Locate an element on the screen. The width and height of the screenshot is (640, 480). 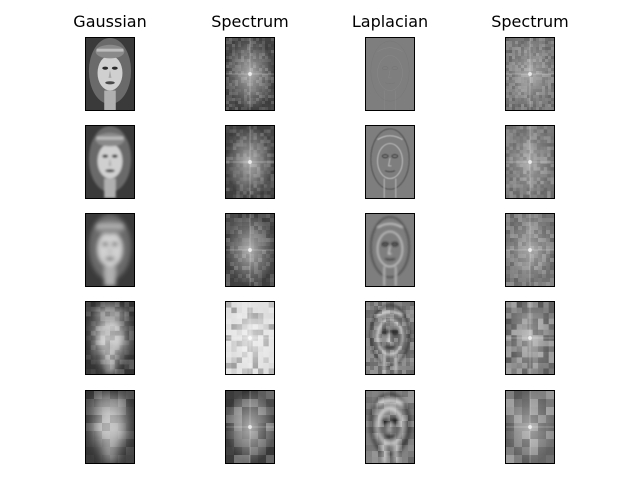
laplacian-spectrum-level-1-image is located at coordinates (530, 162).